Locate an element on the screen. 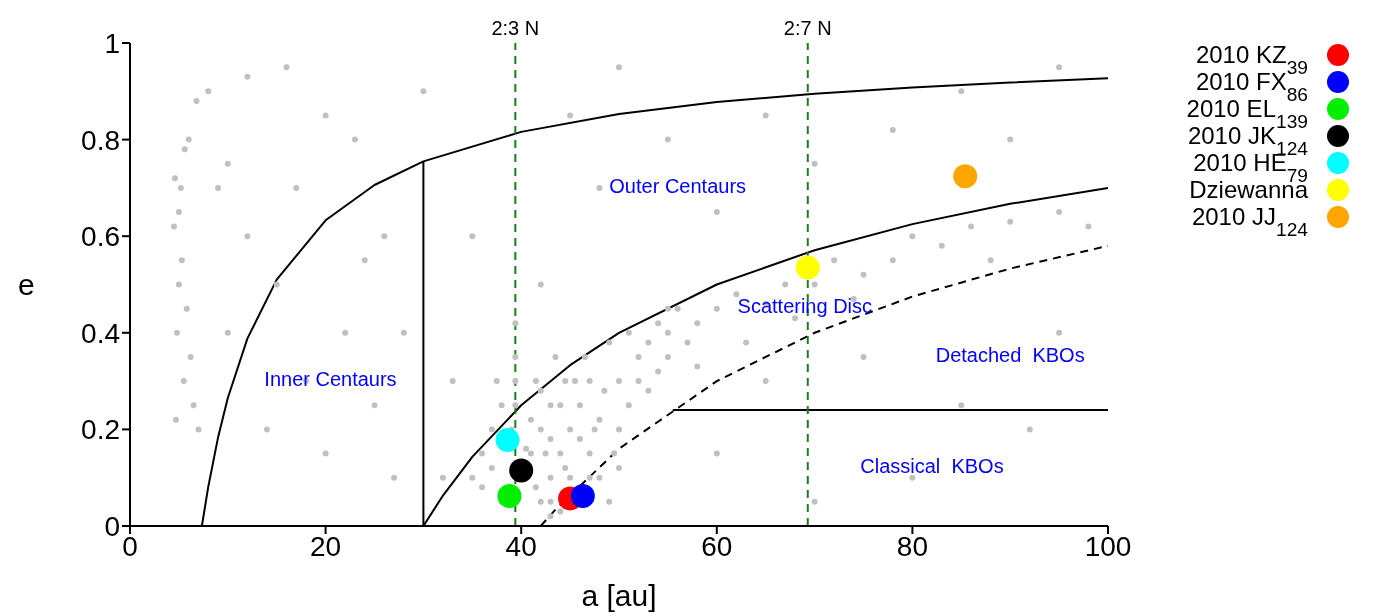 The width and height of the screenshot is (1389, 616). annotation: Scattering Disc is located at coordinates (805, 306).